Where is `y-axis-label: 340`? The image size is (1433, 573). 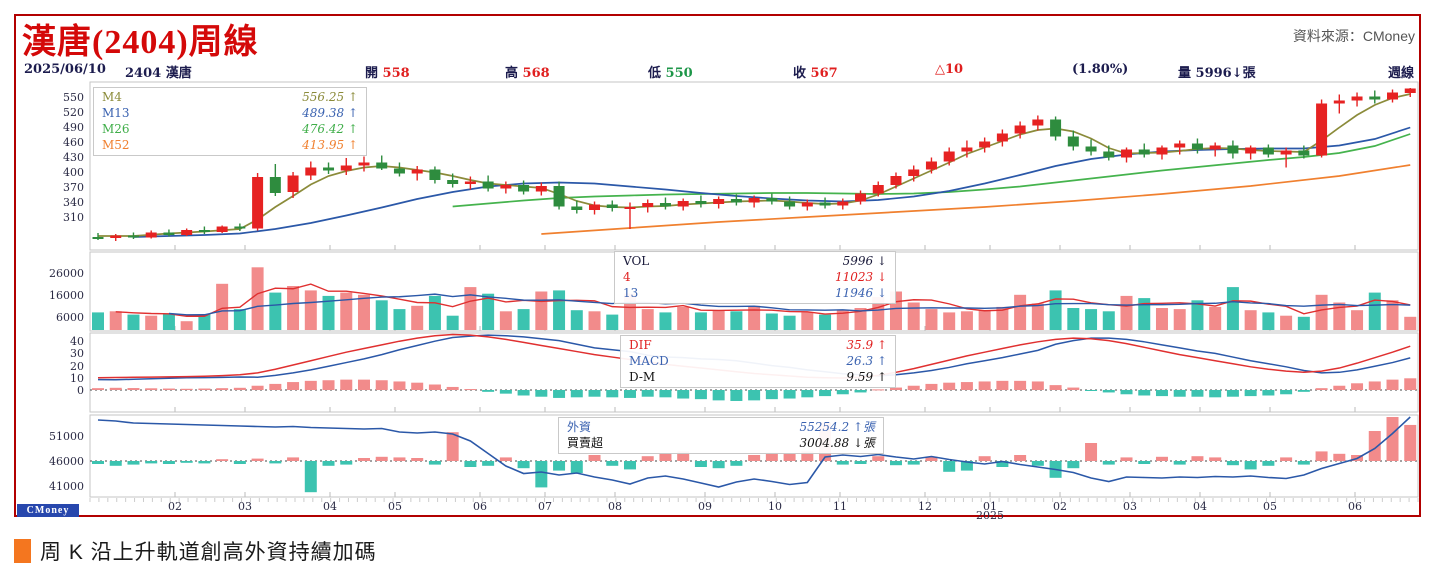
y-axis-label: 340 is located at coordinates (73, 202).